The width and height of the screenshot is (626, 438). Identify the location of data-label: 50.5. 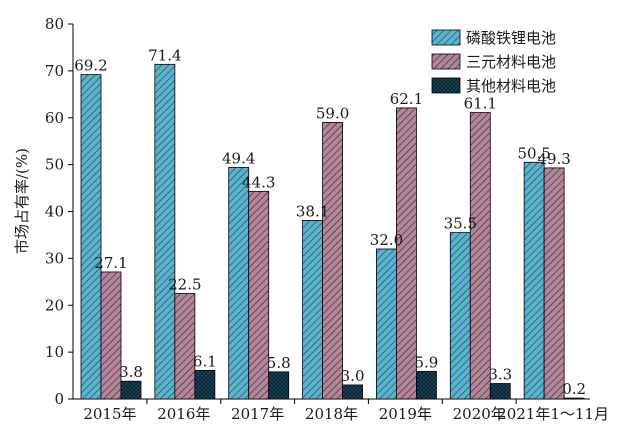
(533, 153).